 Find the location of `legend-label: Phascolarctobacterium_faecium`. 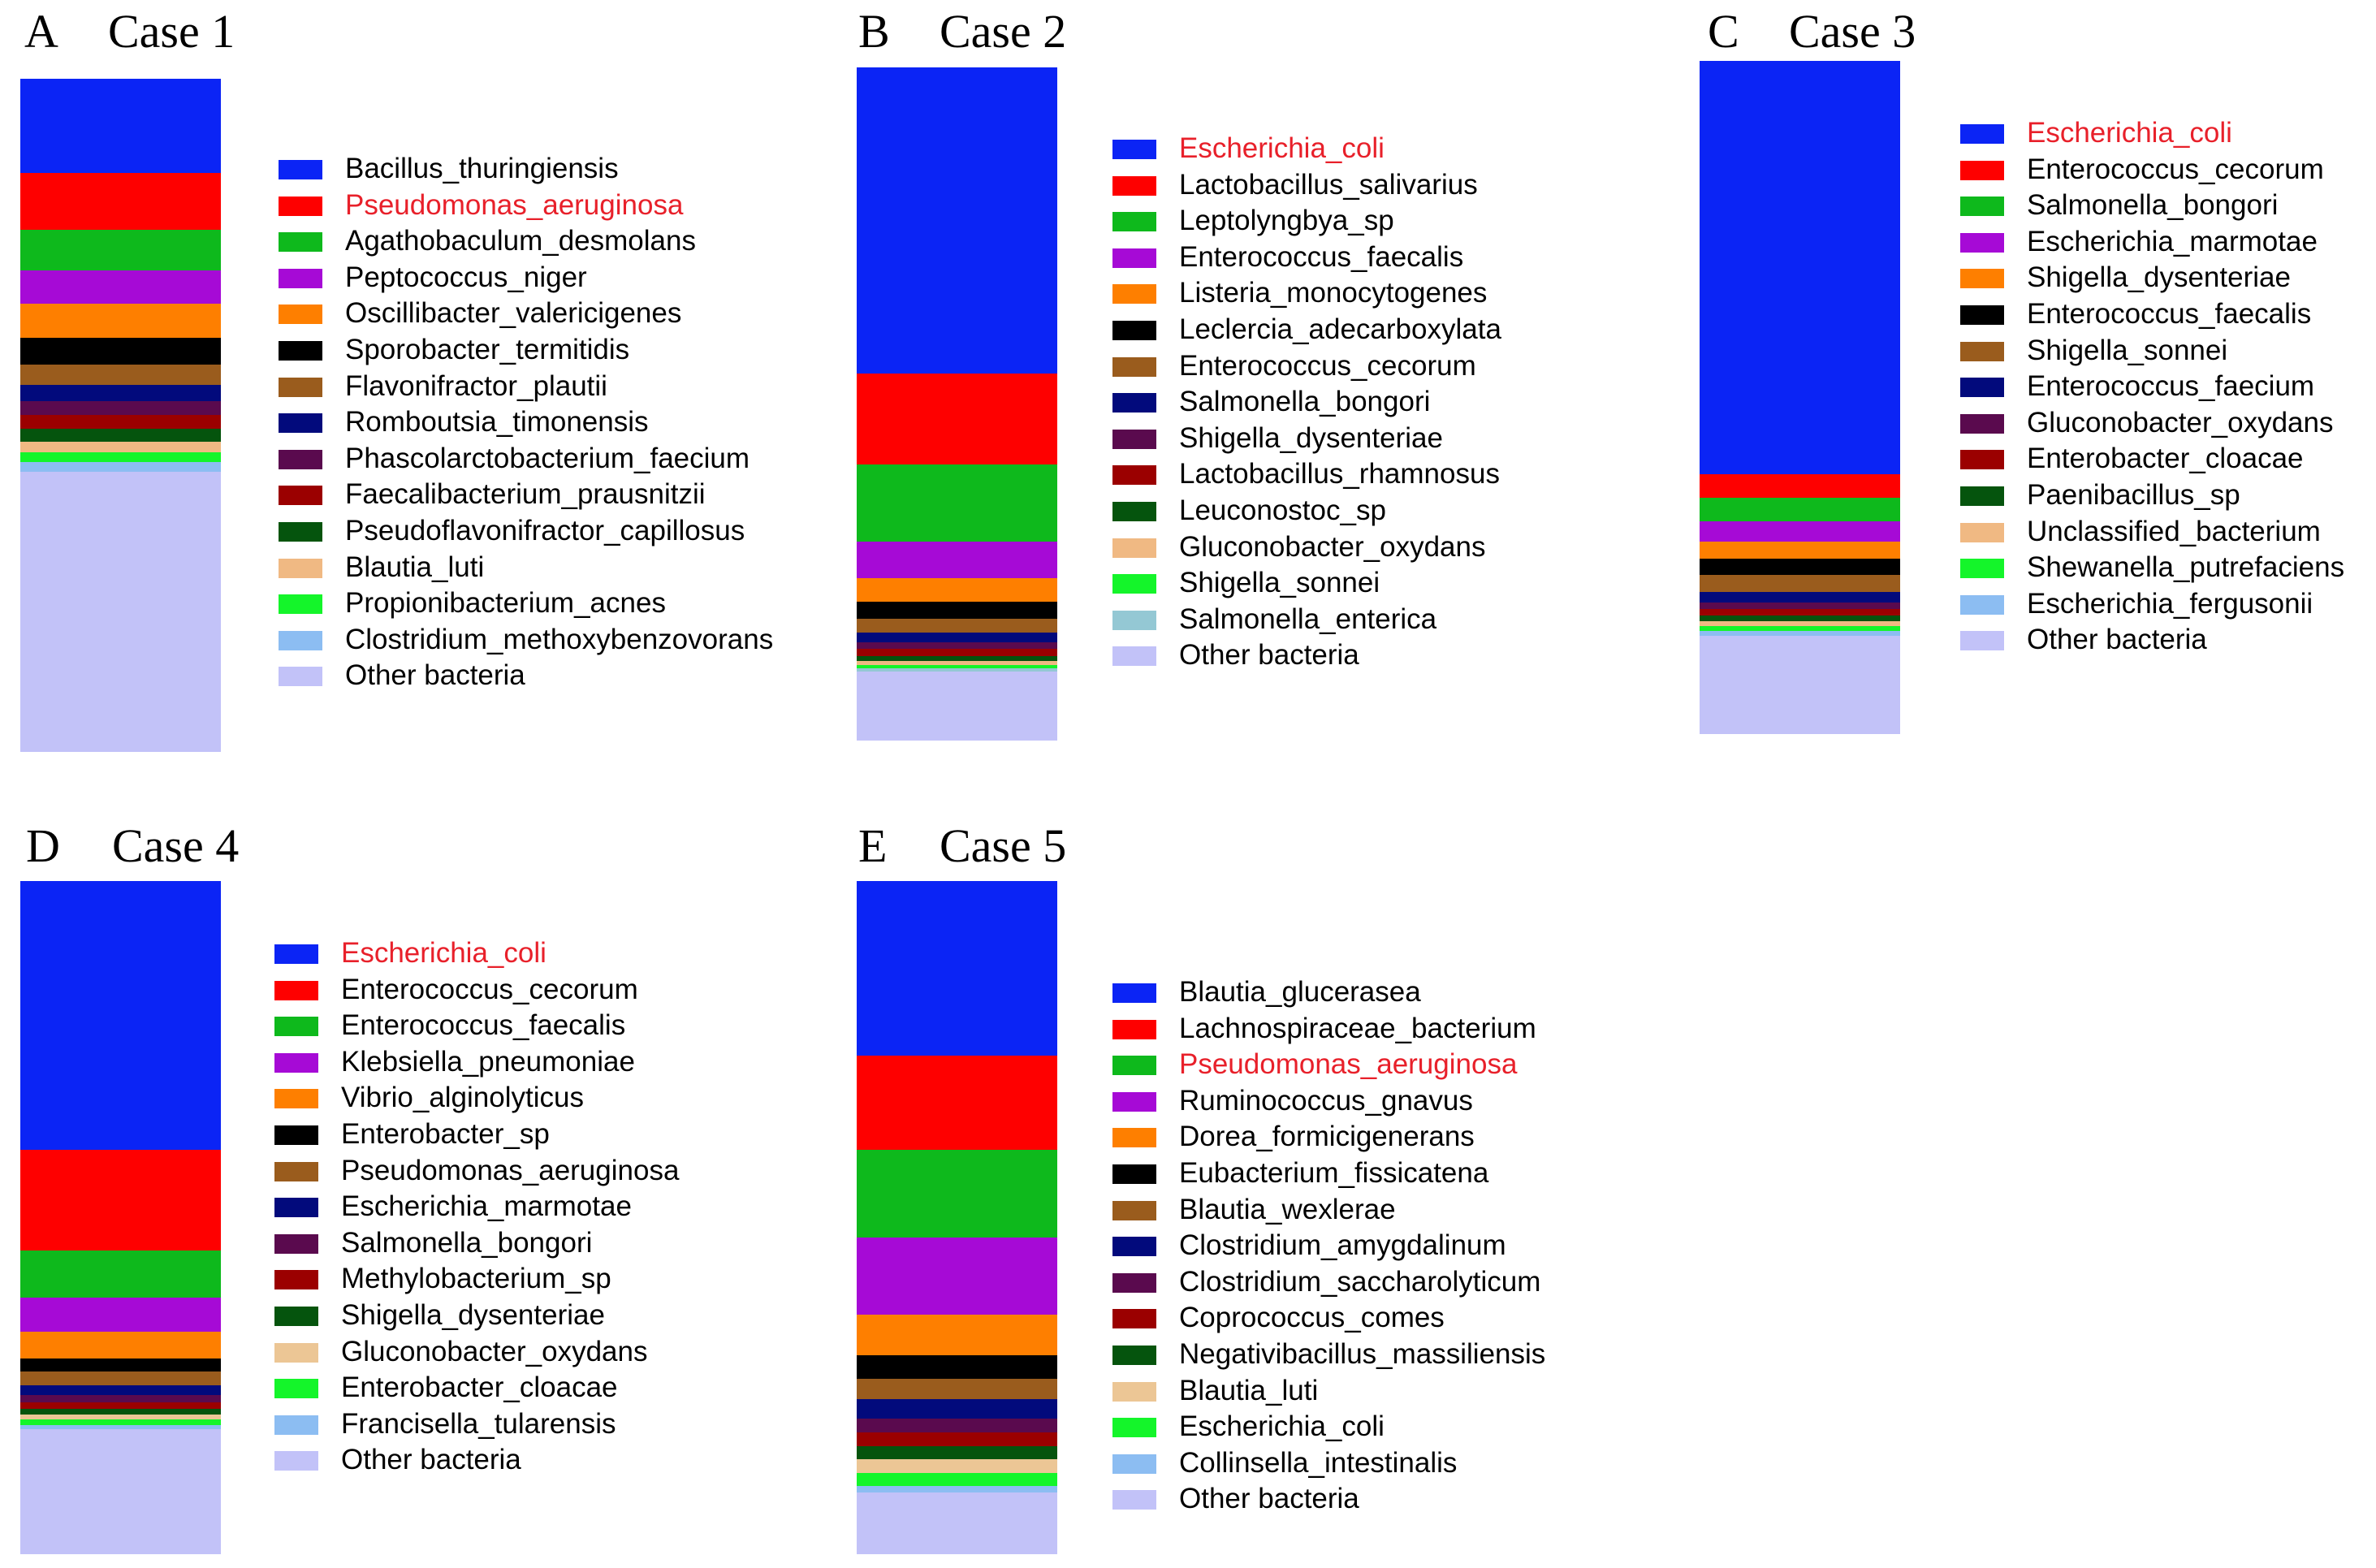

legend-label: Phascolarctobacterium_faecium is located at coordinates (547, 458).